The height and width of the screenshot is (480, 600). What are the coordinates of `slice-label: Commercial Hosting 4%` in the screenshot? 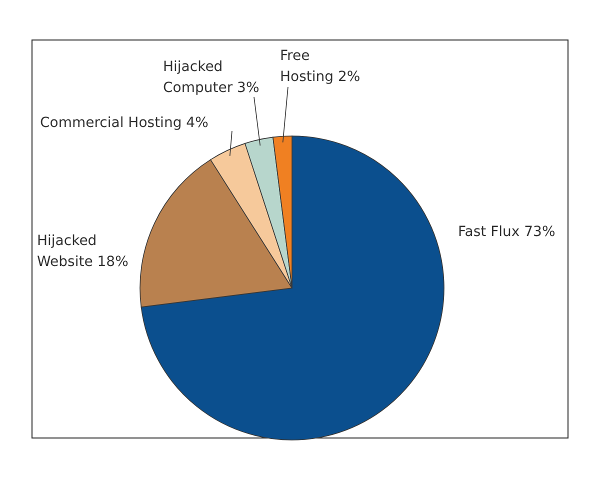 It's located at (124, 123).